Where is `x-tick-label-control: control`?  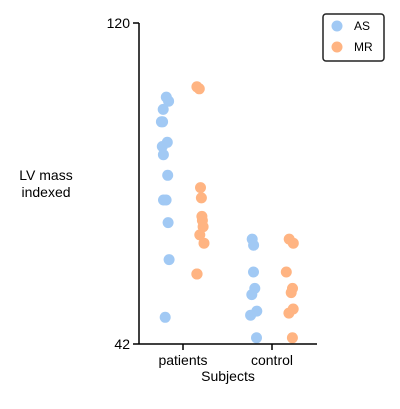
x-tick-label-control: control is located at coordinates (272, 360).